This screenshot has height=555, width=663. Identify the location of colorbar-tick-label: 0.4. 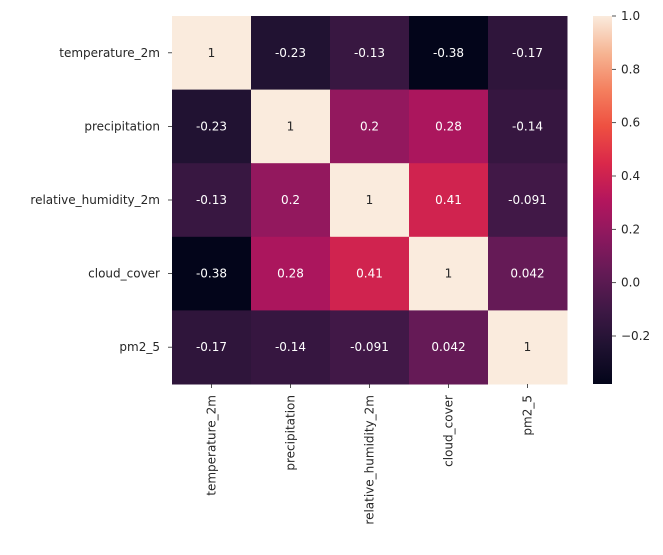
(630, 176).